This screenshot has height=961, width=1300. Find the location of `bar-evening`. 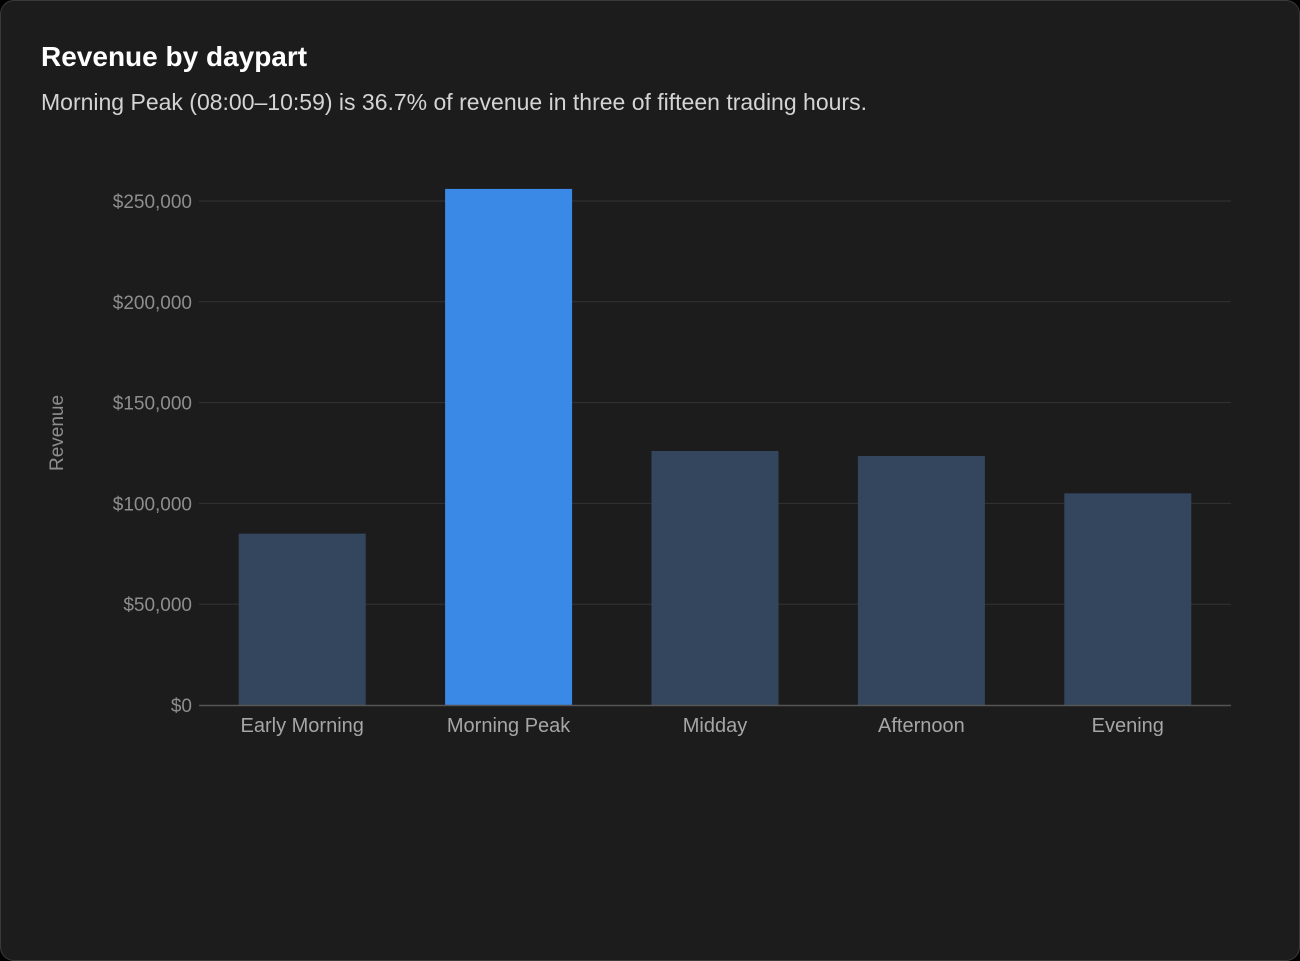

bar-evening is located at coordinates (1128, 599).